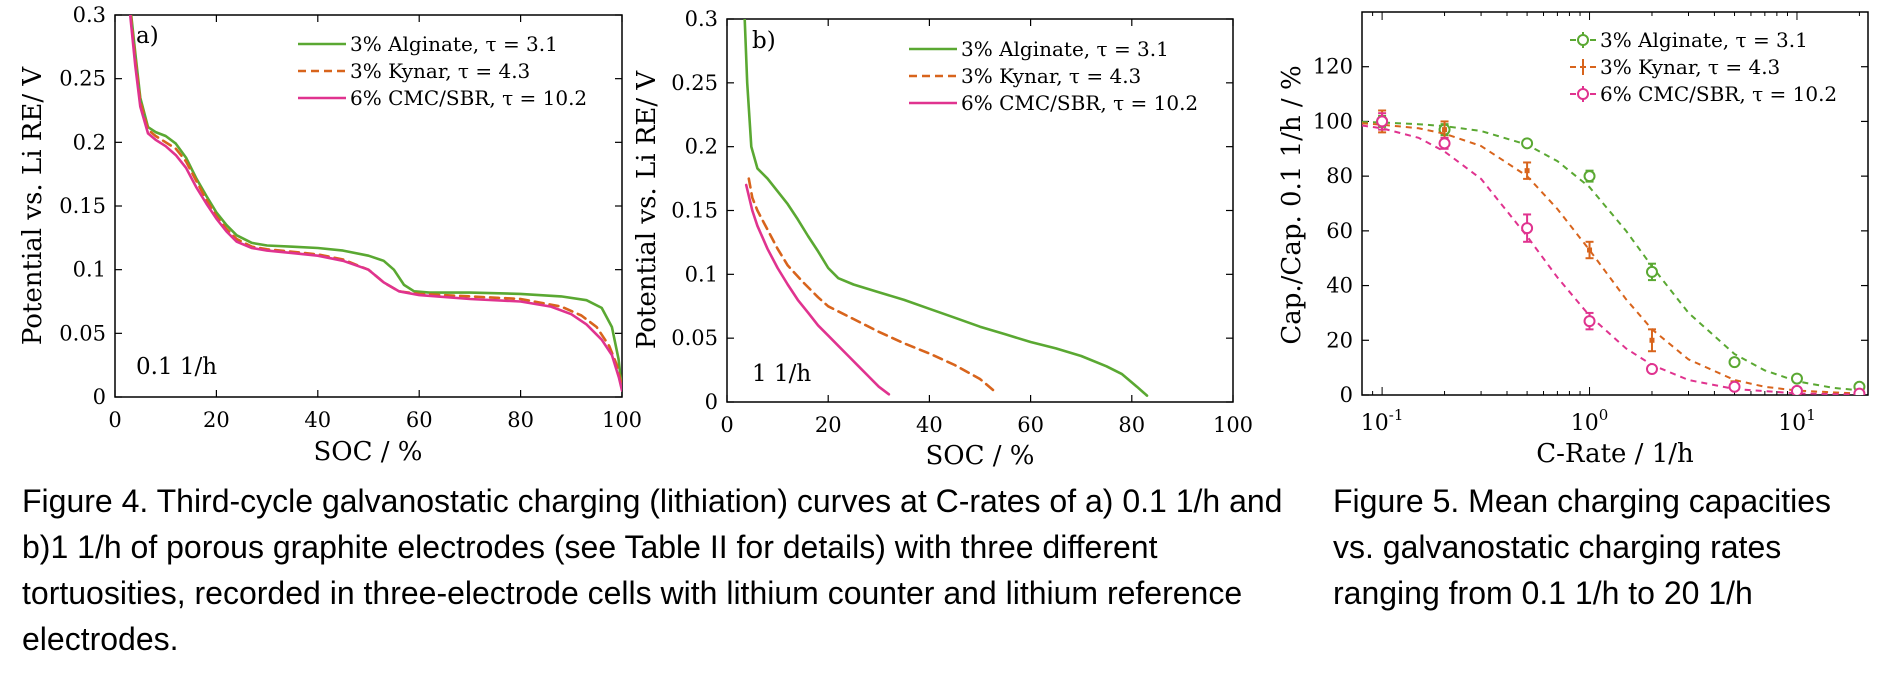  Describe the element at coordinates (781, 374) in the screenshot. I see `annotation-b: 1 1/h` at that location.